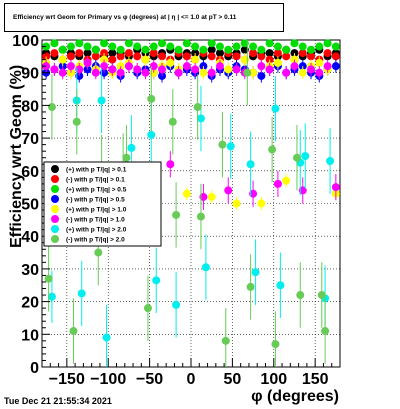 Image resolution: width=400 pixels, height=409 pixels. Describe the element at coordinates (30, 172) in the screenshot. I see `y-tick-label: 60` at that location.